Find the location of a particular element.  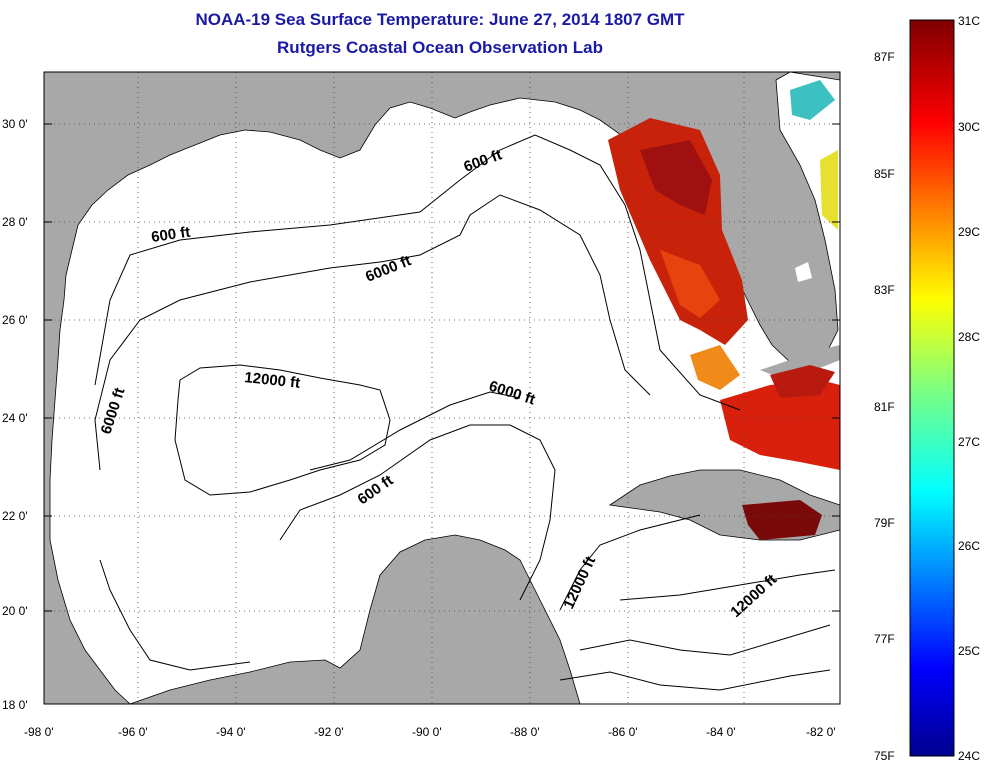

celsius-label: 27C is located at coordinates (969, 442).